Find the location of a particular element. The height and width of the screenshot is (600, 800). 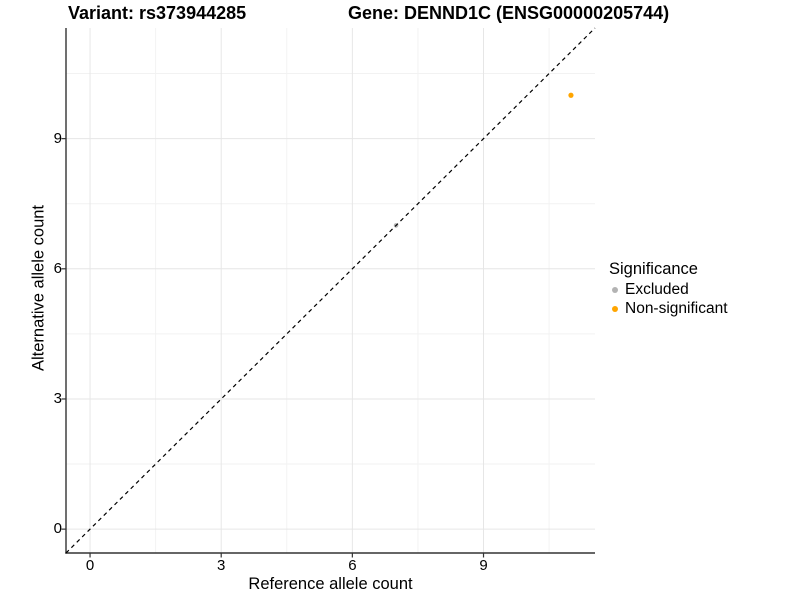

x-tick-label: 0 is located at coordinates (90, 565).